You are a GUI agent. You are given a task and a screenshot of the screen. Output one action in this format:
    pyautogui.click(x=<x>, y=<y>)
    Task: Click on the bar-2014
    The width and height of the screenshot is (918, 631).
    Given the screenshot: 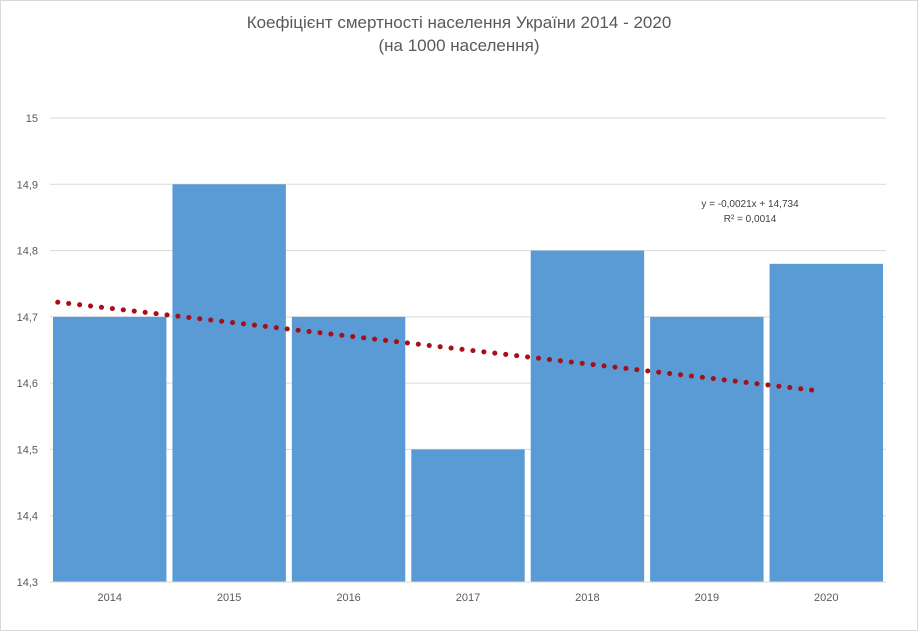 What is the action you would take?
    pyautogui.click(x=110, y=449)
    